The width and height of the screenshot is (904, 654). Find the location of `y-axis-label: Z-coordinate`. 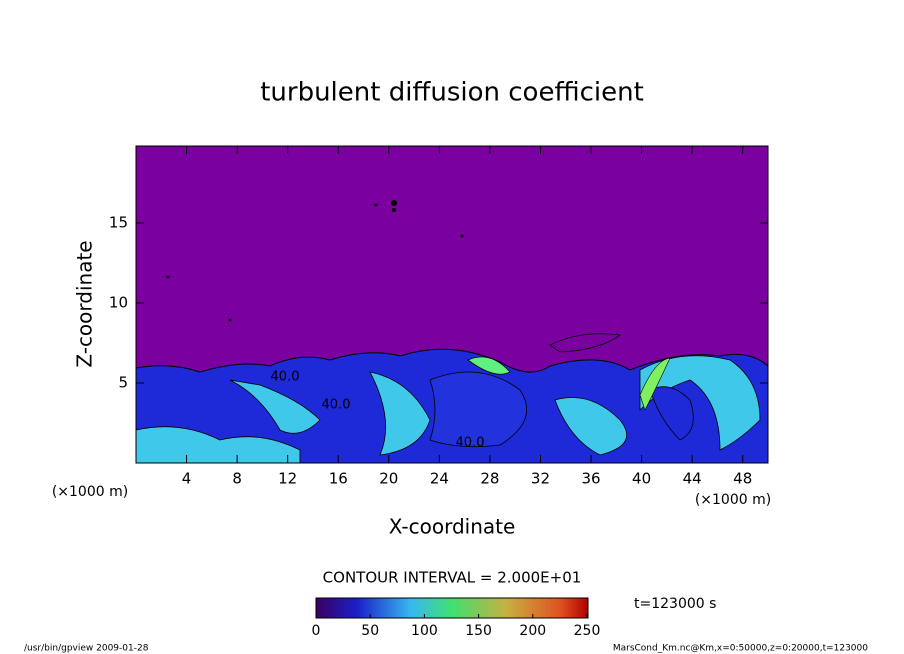

y-axis-label: Z-coordinate is located at coordinates (85, 303).